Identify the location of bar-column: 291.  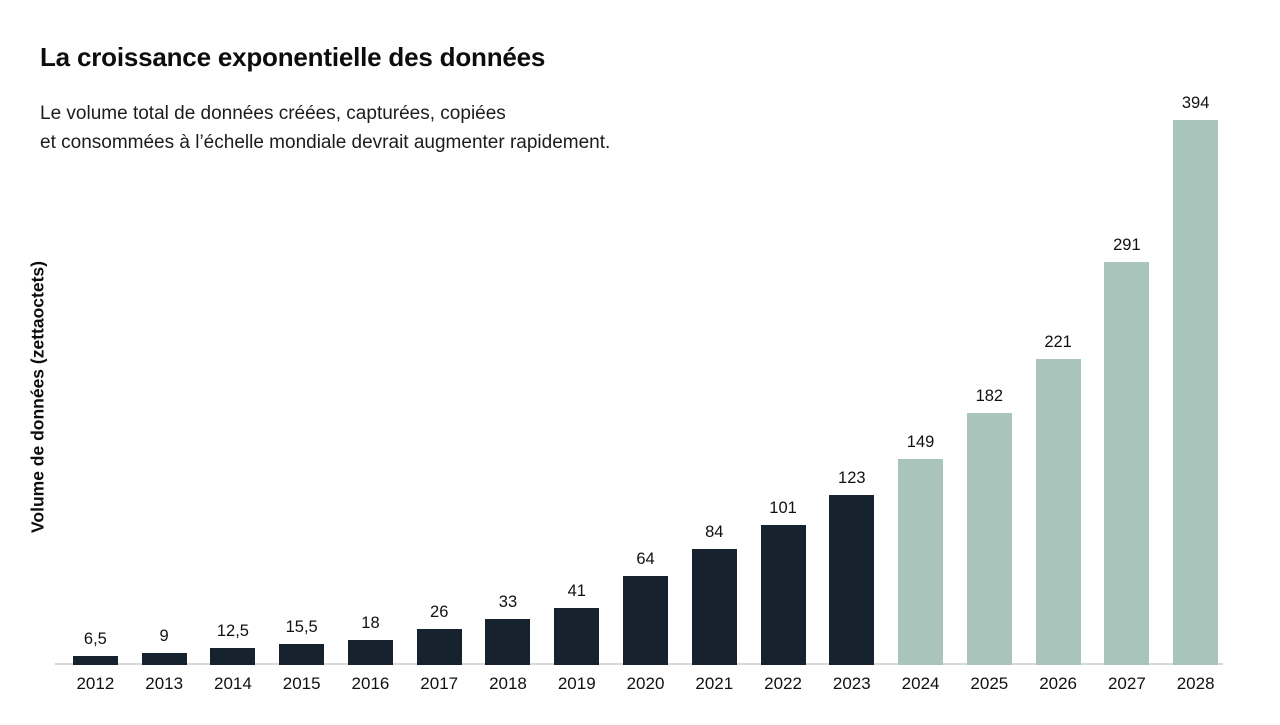
(1126, 450).